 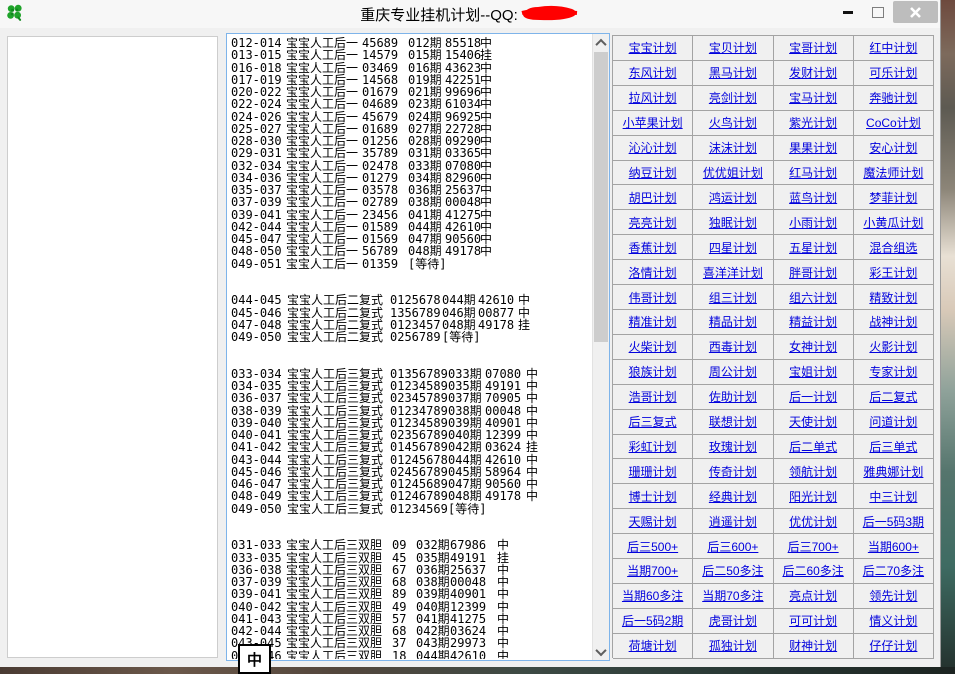 I want to click on scroll-down-button, so click(x=601, y=651).